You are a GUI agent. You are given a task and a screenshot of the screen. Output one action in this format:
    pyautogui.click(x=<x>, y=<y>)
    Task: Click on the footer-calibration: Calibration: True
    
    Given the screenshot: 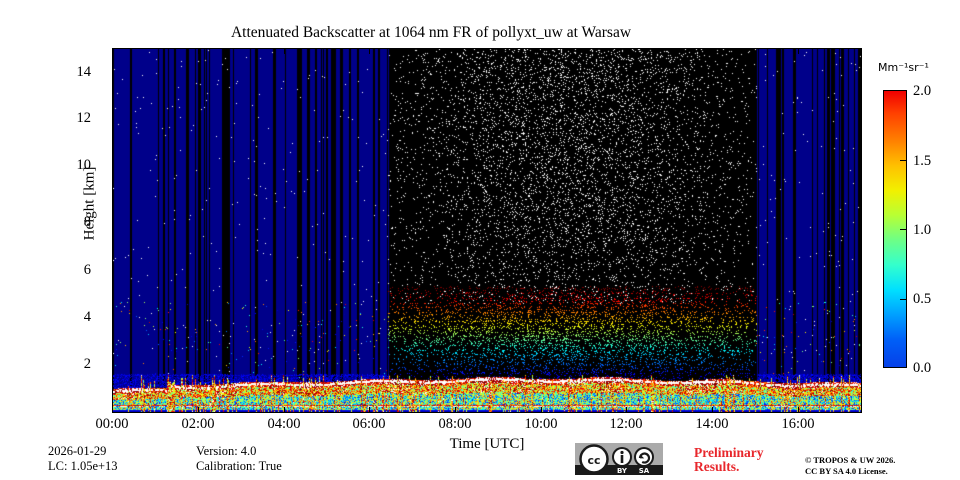 What is the action you would take?
    pyautogui.click(x=239, y=466)
    